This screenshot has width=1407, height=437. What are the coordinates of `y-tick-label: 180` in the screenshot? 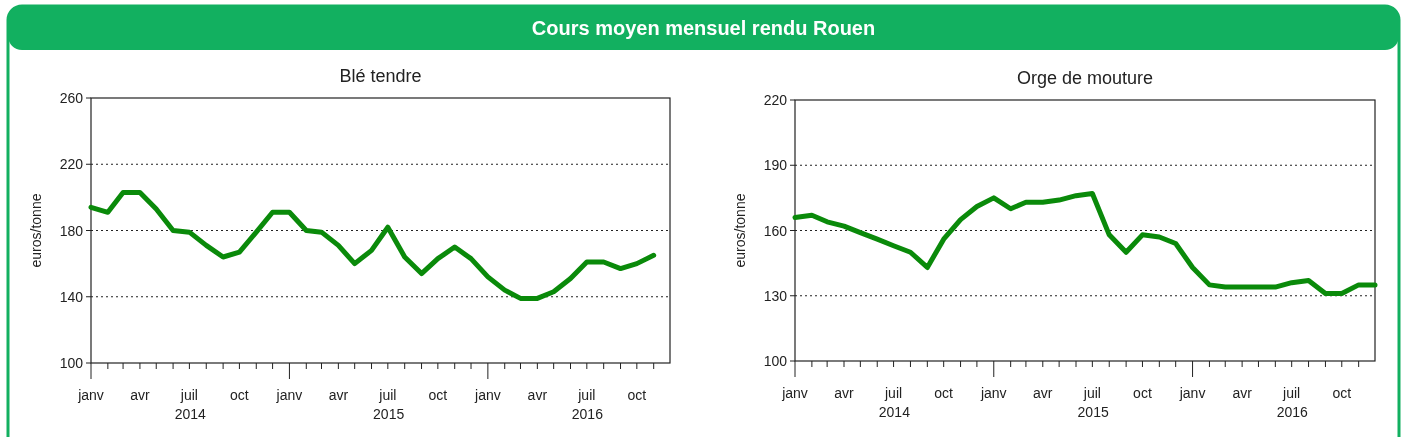 It's located at (71, 230).